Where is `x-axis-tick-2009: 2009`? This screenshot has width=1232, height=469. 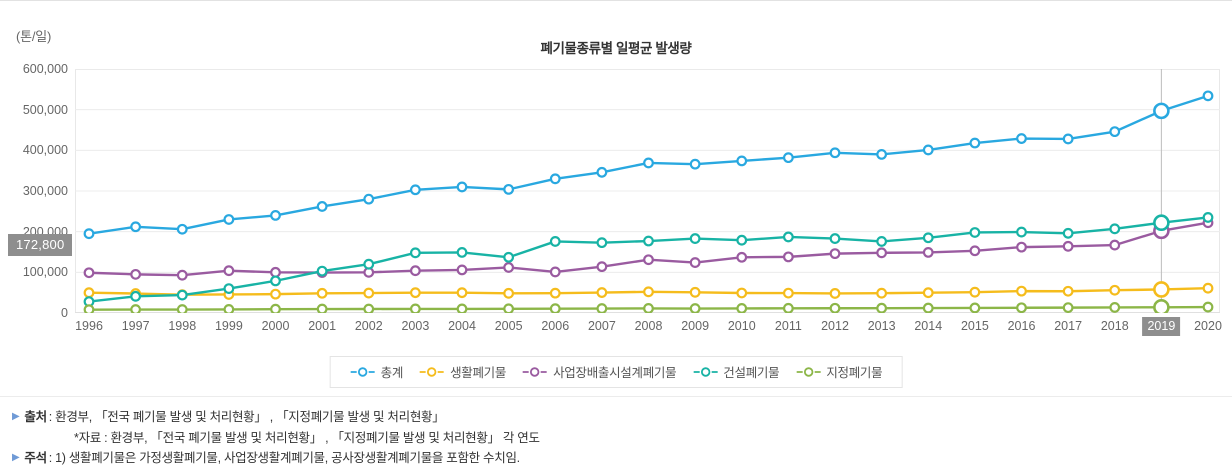 x-axis-tick-2009: 2009 is located at coordinates (695, 326).